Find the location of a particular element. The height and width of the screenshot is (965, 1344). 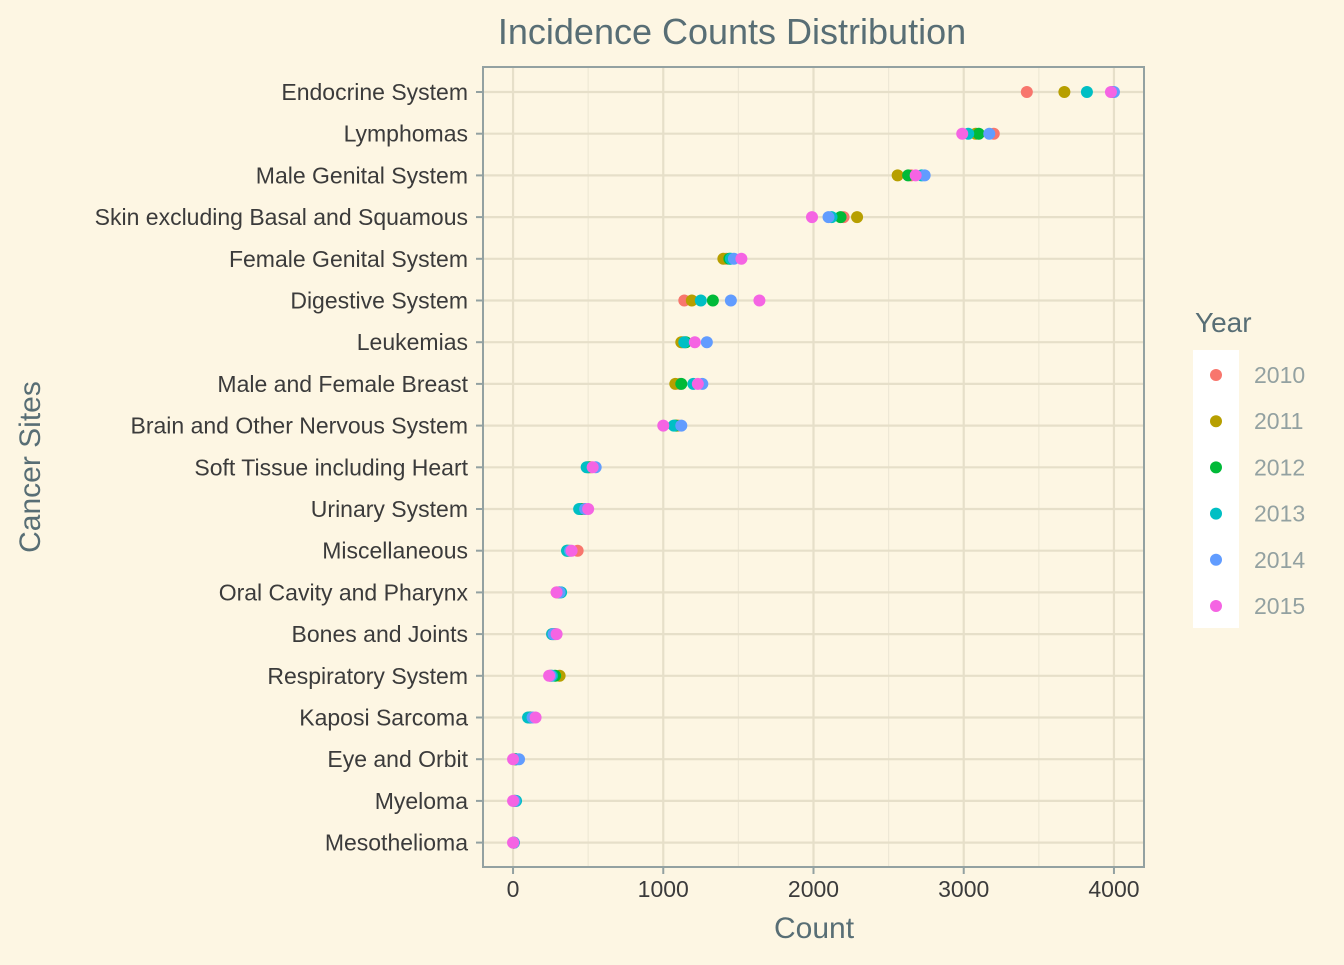

legend-label: 2015 is located at coordinates (1279, 606).